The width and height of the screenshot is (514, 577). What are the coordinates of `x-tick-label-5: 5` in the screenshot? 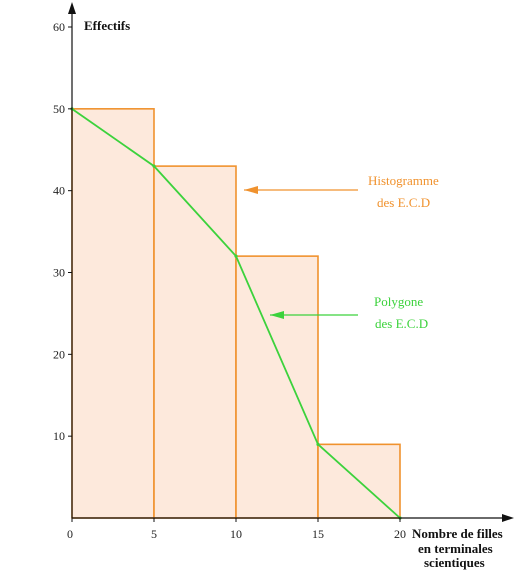 It's located at (154, 534).